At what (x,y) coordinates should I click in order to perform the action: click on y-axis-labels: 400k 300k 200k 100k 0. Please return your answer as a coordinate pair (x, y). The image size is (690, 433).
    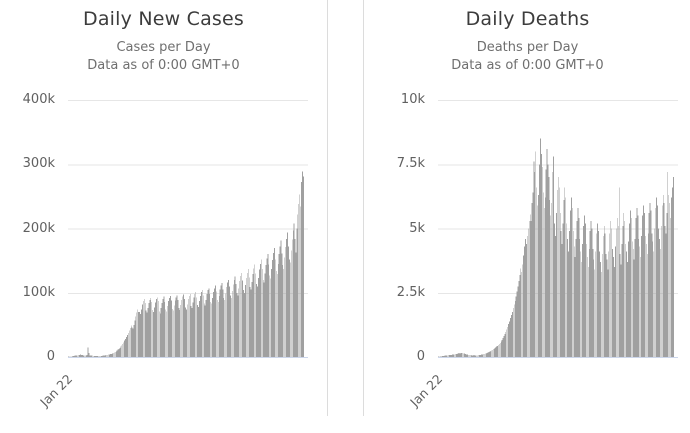
    Looking at the image, I should click on (27, 228).